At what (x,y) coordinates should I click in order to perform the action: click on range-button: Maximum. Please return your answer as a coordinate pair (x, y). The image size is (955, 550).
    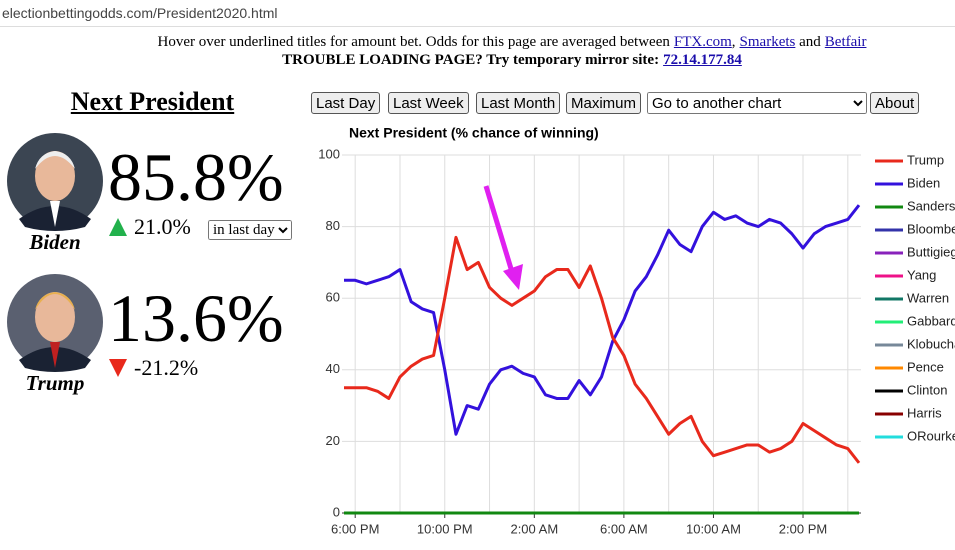
    Looking at the image, I should click on (604, 103).